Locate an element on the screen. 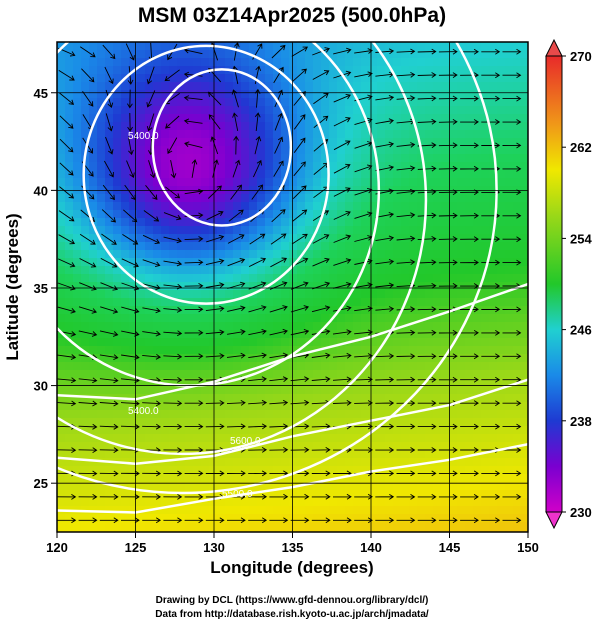 Image resolution: width=599 pixels, height=625 pixels. x-axis-label: Longitude (degrees) is located at coordinates (291, 567).